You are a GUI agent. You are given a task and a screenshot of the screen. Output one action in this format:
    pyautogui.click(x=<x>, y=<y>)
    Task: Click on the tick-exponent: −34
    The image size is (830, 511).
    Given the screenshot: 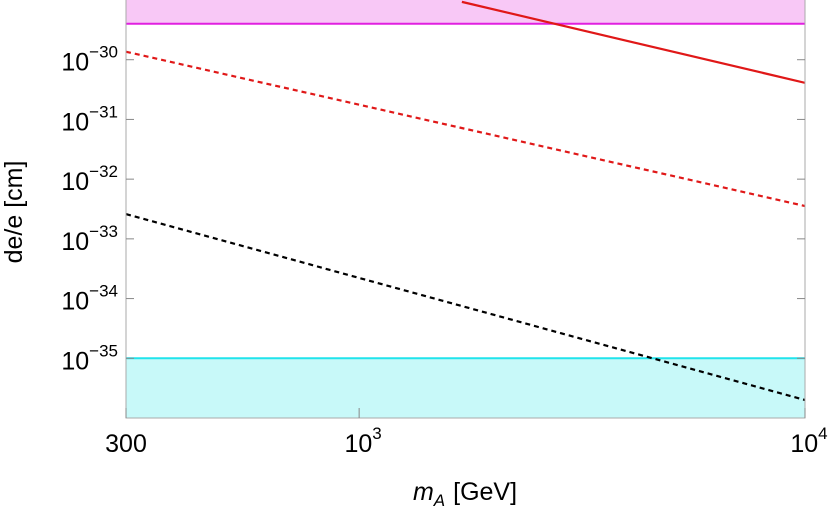 What is the action you would take?
    pyautogui.click(x=103, y=291)
    